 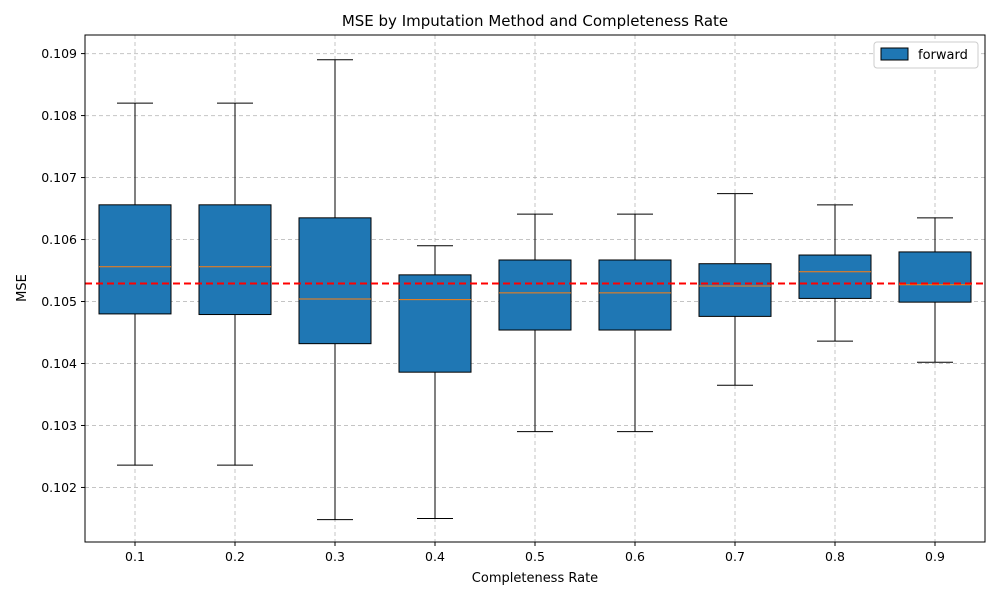 What do you see at coordinates (59, 425) in the screenshot?
I see `y-tick-label: 0.103` at bounding box center [59, 425].